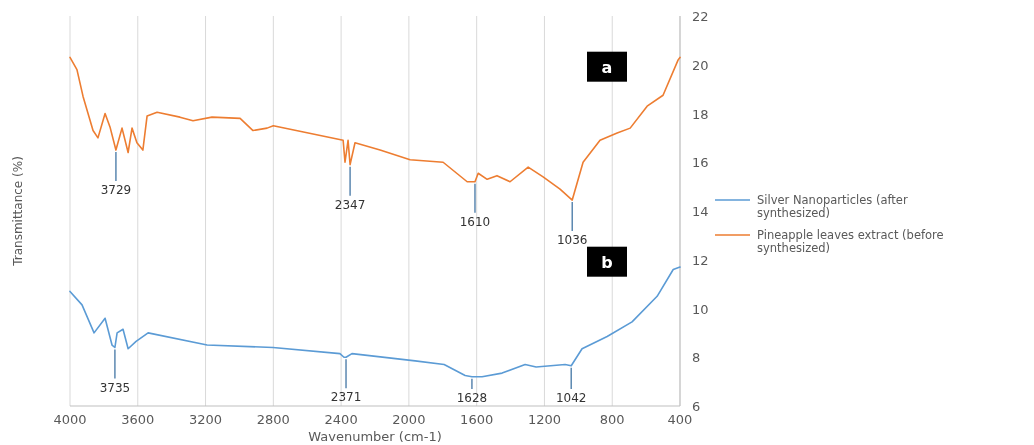 Image resolution: width=1034 pixels, height=445 pixels. I want to click on x-tick-label: 1200, so click(544, 419).